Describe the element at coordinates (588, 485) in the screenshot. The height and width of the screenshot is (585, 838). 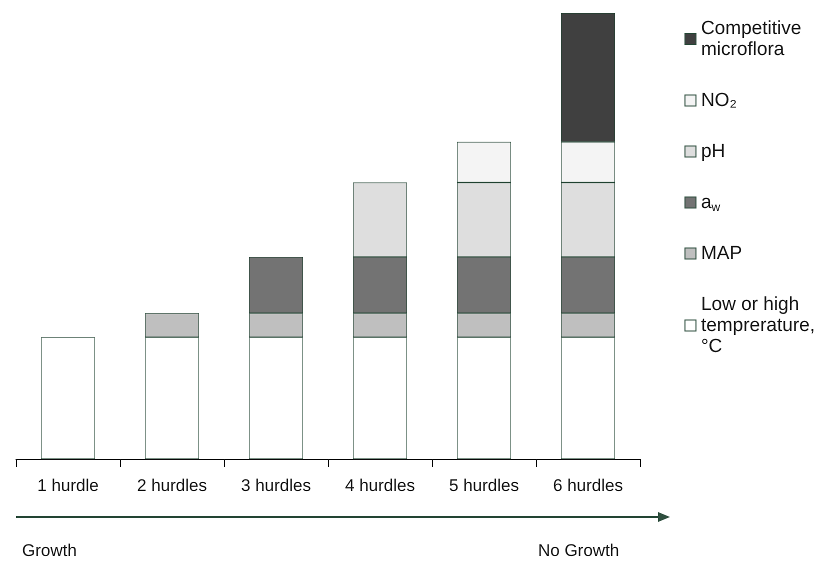
I see `x-tick-label: 6 hurdles` at that location.